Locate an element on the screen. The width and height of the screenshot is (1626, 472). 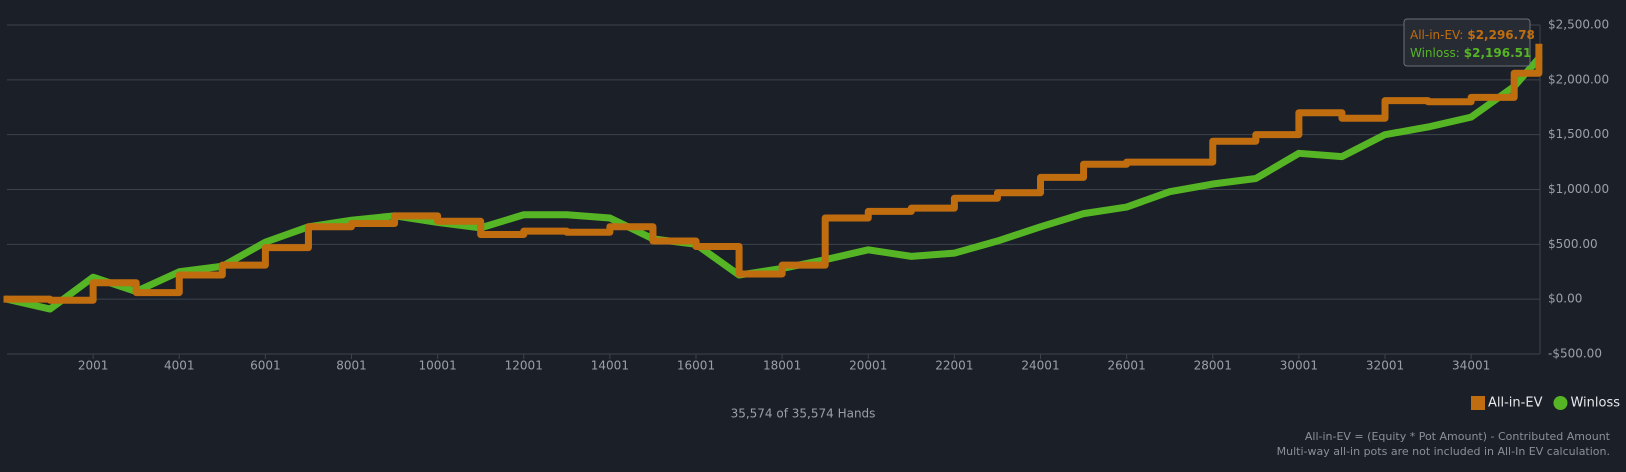
x-tick-label: 34001 is located at coordinates (1471, 366).